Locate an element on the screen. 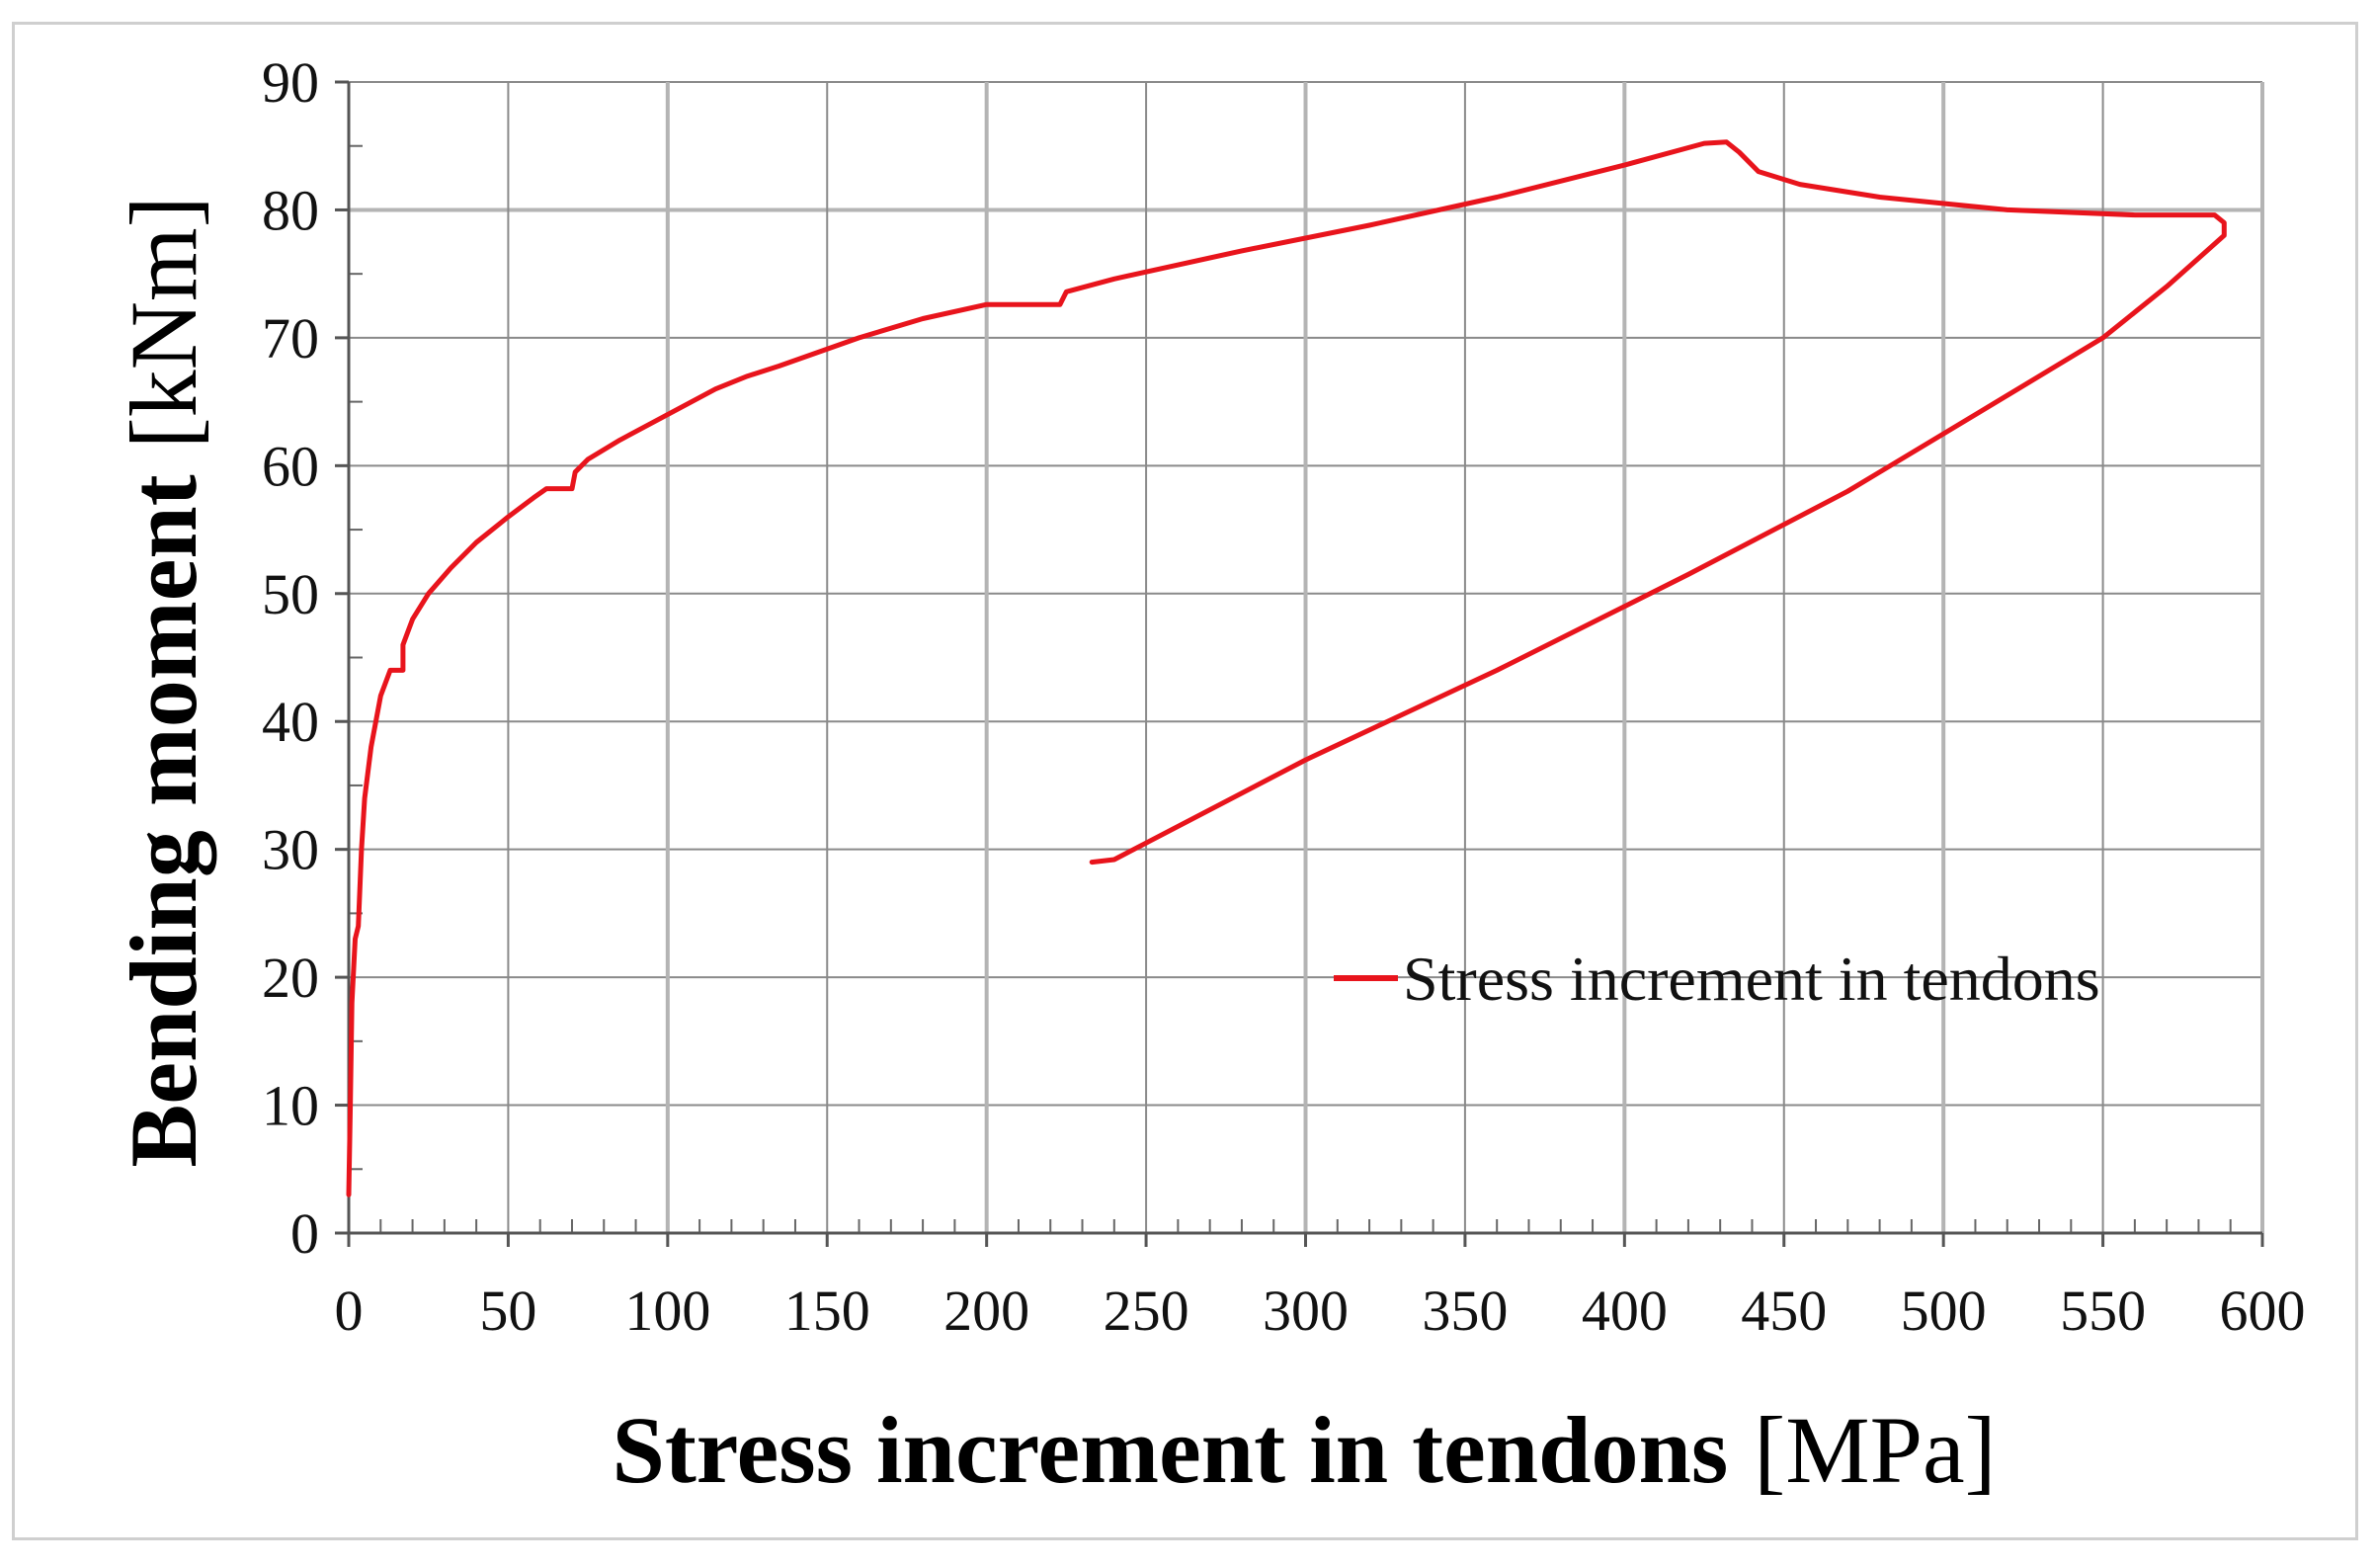  y-tick-label: 30 is located at coordinates (290, 850).